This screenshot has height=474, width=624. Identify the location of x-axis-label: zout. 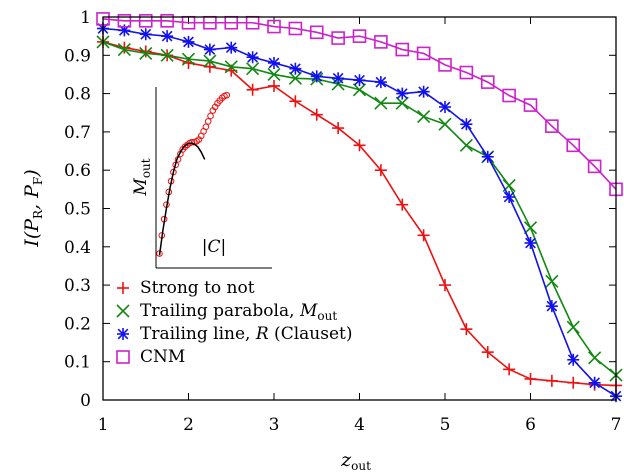
(355, 461).